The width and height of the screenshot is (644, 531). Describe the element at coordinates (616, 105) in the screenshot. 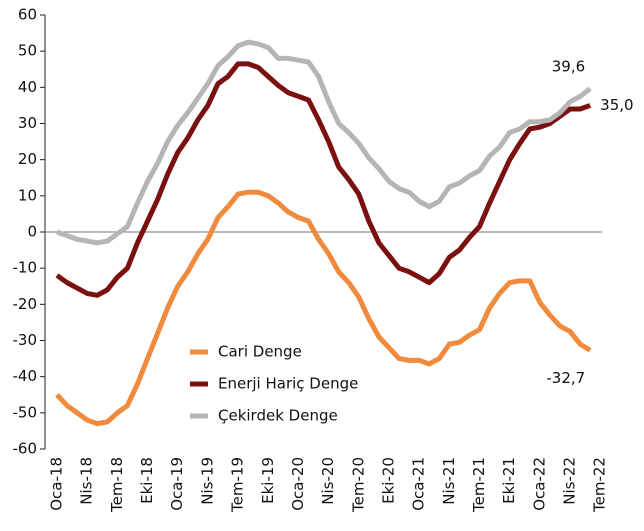

I see `data-label: 35,0` at that location.